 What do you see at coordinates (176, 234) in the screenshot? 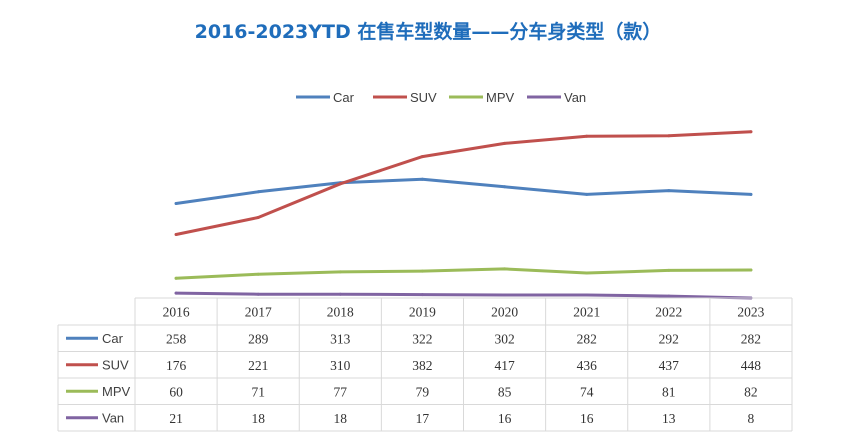
I see `point-suv-2016` at bounding box center [176, 234].